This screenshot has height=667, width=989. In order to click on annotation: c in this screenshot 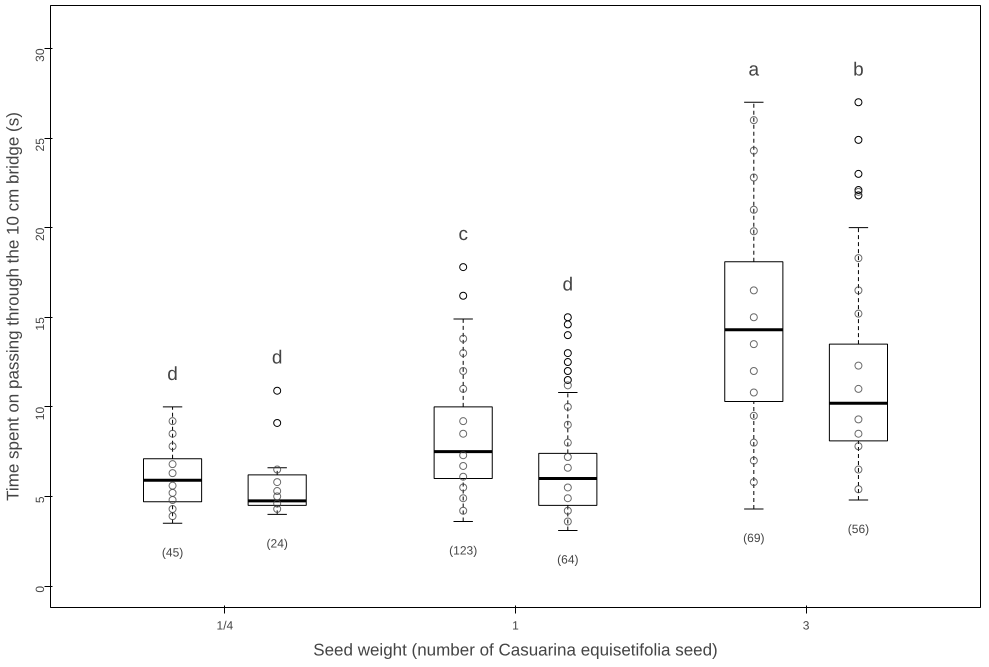, I will do `click(463, 235)`.